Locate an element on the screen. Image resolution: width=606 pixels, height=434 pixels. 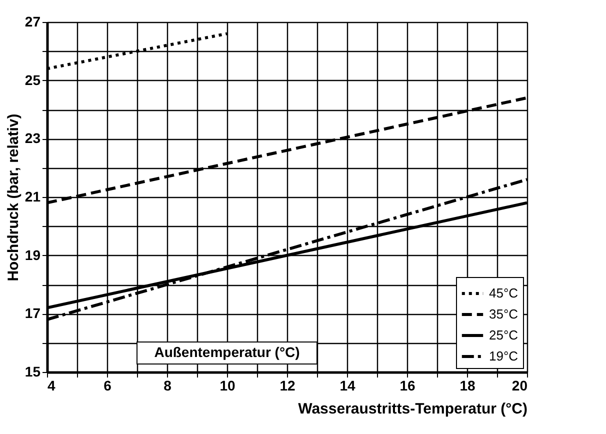
x-tick-label: 10 is located at coordinates (228, 386).